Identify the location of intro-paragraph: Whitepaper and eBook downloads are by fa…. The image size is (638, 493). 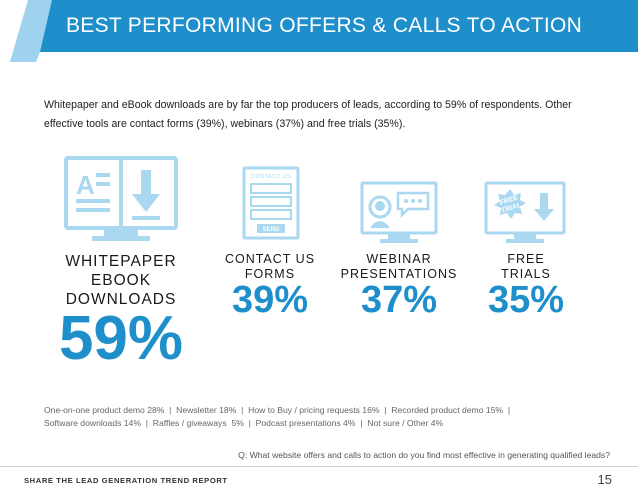
(308, 114).